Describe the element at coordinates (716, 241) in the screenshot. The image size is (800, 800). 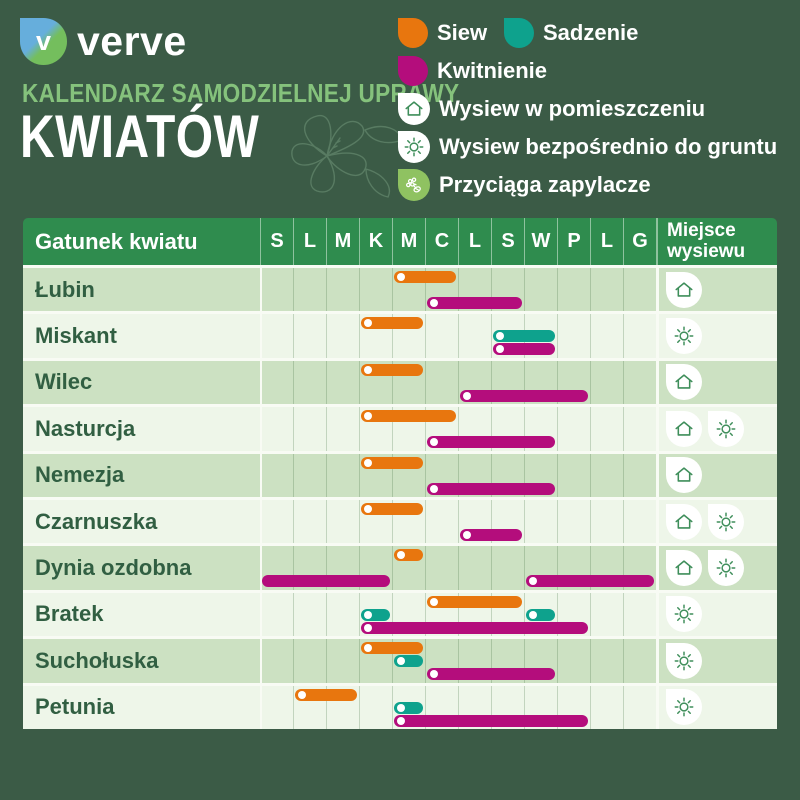
I see `sowing-place-header: Miejsce wysiewu` at that location.